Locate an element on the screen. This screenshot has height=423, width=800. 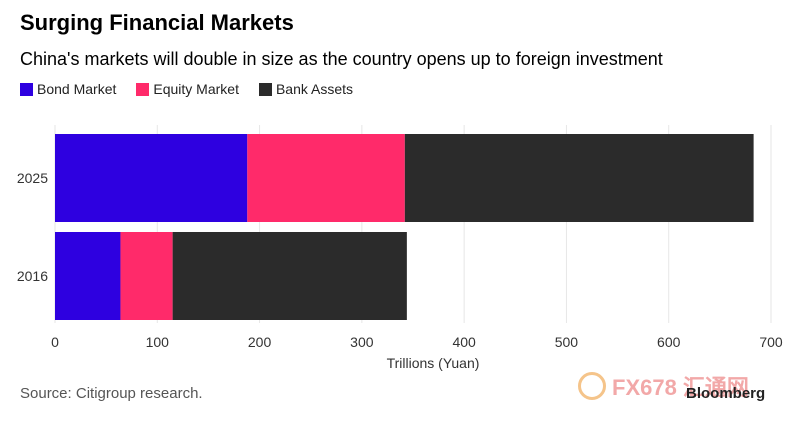
y-tick-label-2025: 2025 is located at coordinates (32, 178).